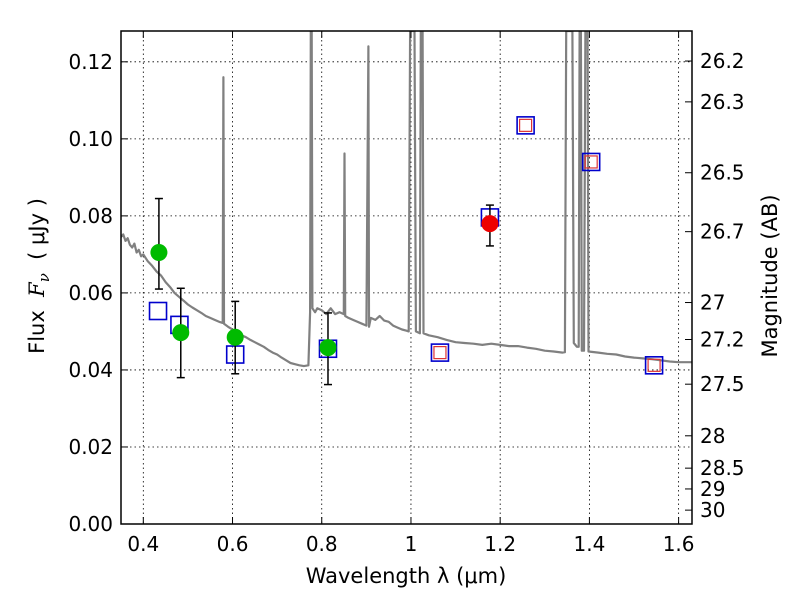 Image resolution: width=800 pixels, height=600 pixels. I want to click on y-tick-label: 0.00, so click(90, 524).